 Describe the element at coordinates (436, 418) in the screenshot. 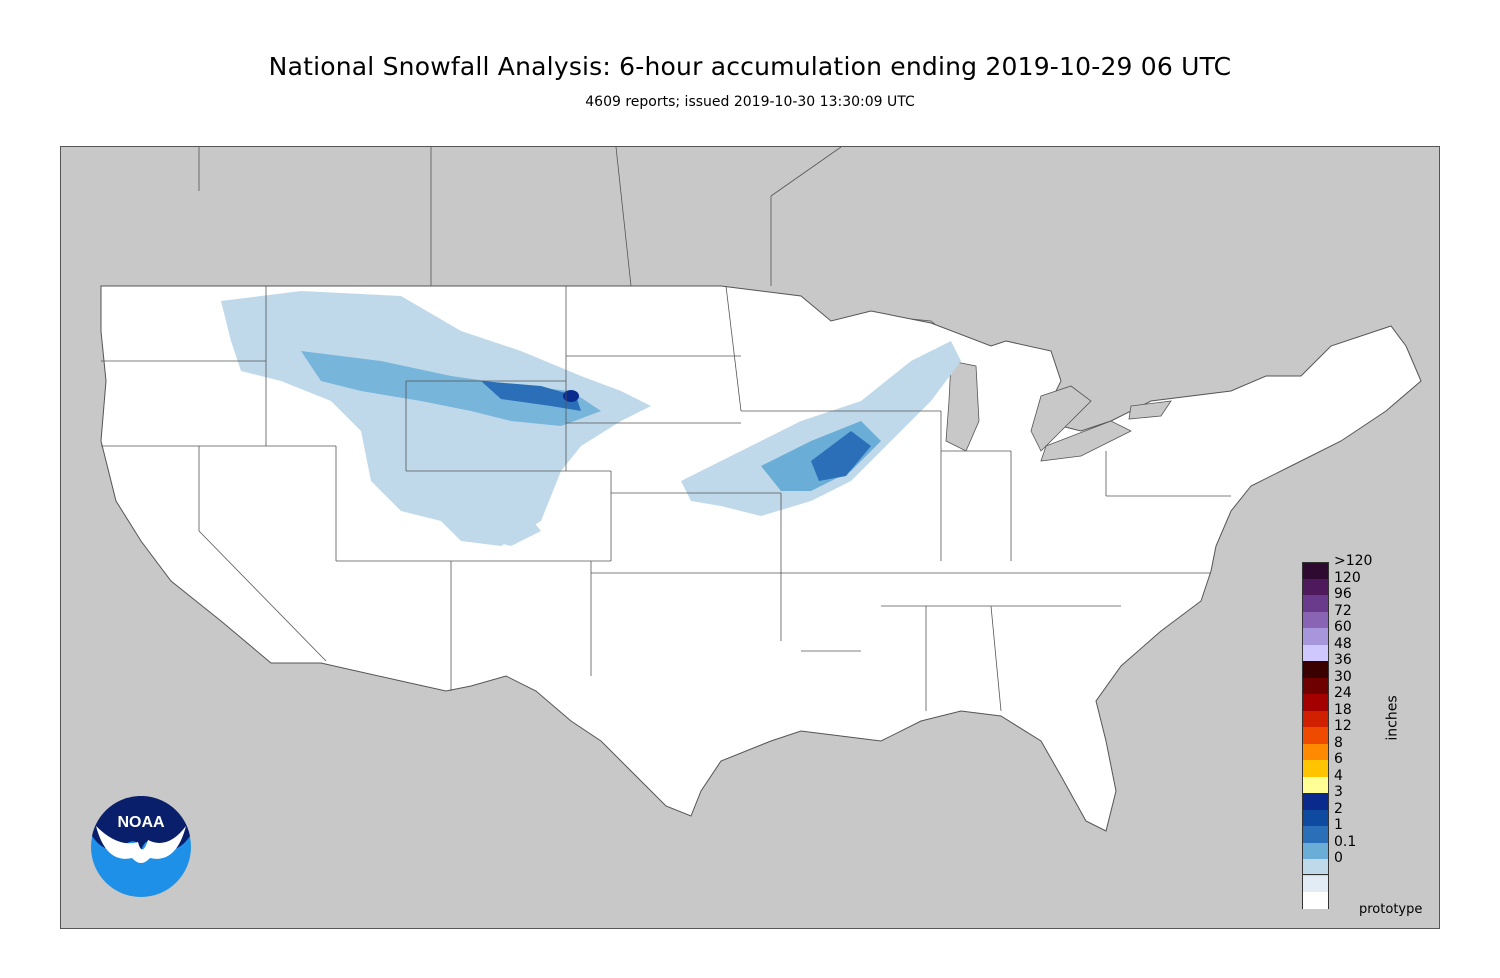

I see `snow-west` at that location.